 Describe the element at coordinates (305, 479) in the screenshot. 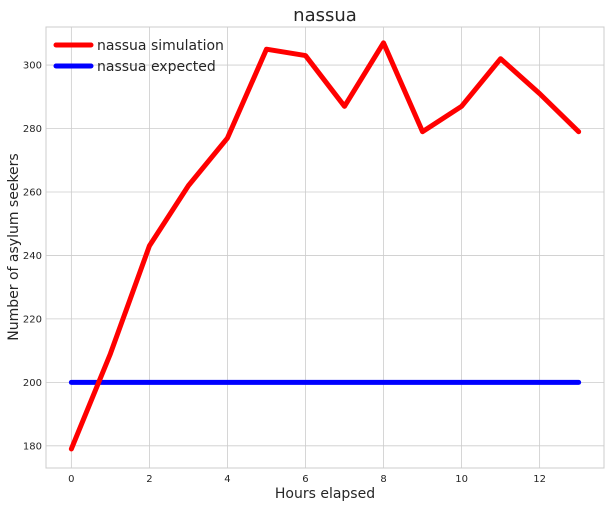

I see `x-tick-label: 6` at that location.